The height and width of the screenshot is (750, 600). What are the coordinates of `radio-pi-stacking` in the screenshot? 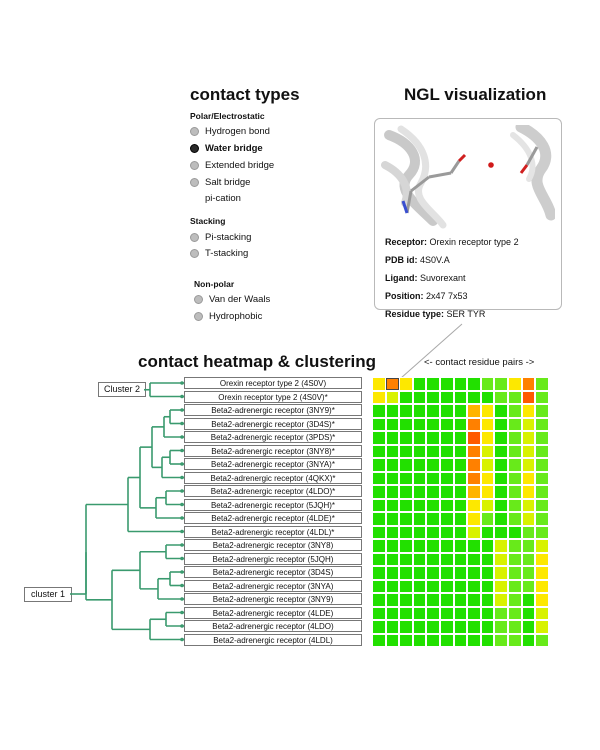 It's located at (194, 237).